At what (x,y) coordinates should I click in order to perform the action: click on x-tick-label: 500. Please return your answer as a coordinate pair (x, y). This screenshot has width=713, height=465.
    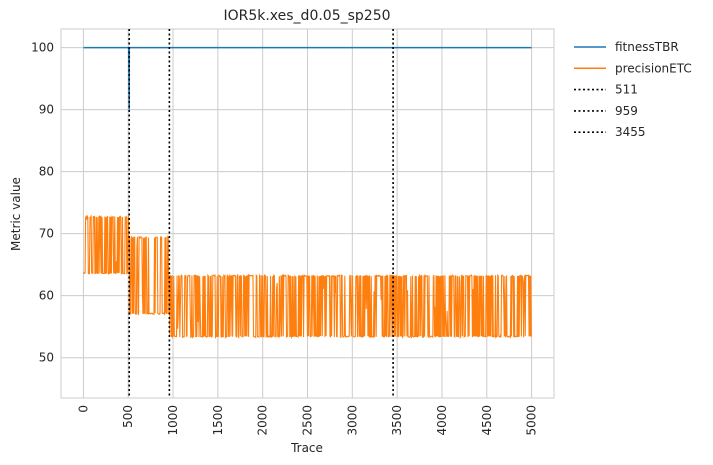
    Looking at the image, I should click on (128, 416).